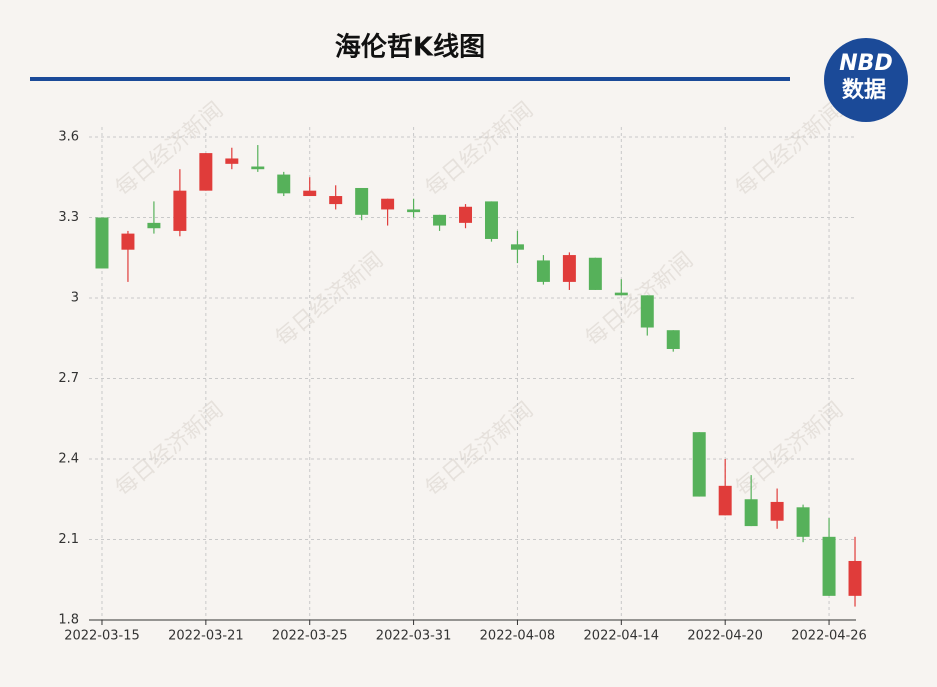 This screenshot has width=937, height=687. Describe the element at coordinates (68, 217) in the screenshot. I see `y-tick-label: 3.3` at that location.